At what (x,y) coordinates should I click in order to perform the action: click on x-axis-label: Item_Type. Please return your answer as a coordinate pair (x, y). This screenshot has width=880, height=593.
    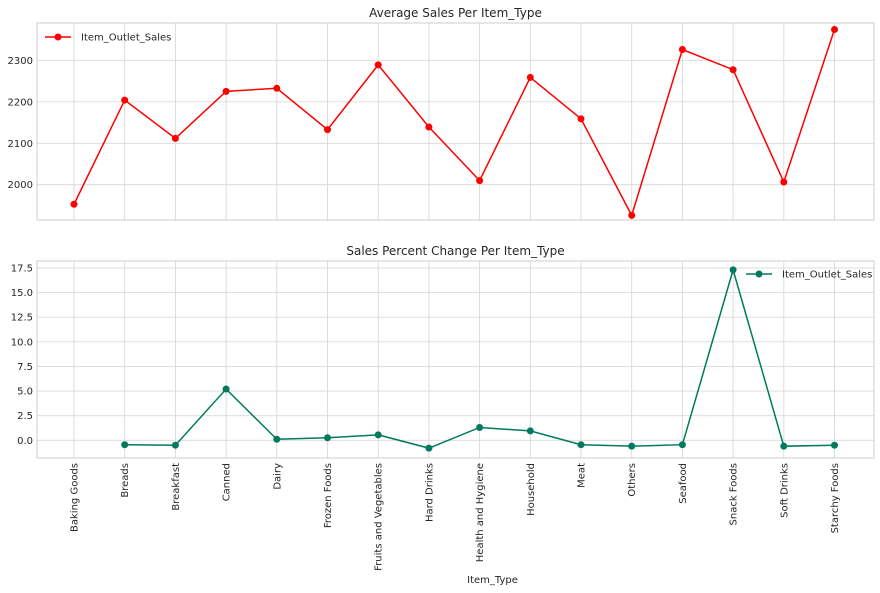
    Looking at the image, I should click on (492, 580).